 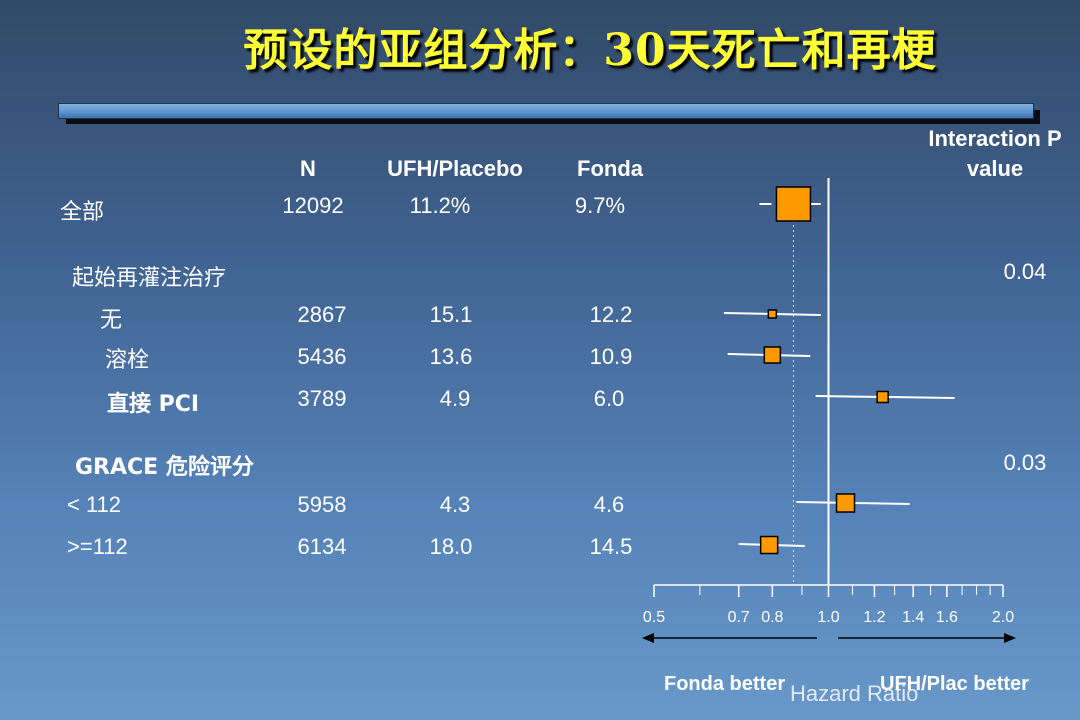 I want to click on row-fonda-grace-low: 4.6, so click(x=609, y=504).